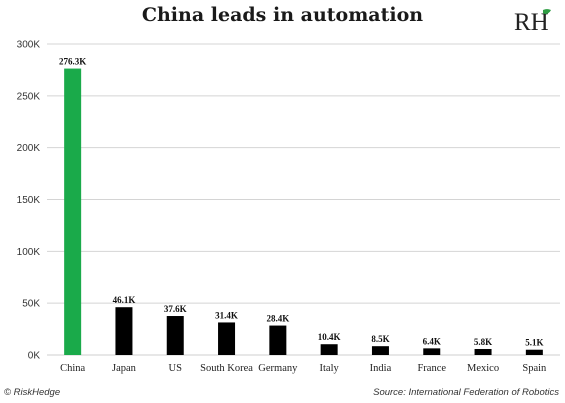 This screenshot has width=565, height=403. Describe the element at coordinates (381, 368) in the screenshot. I see `x-tick-label: India` at that location.